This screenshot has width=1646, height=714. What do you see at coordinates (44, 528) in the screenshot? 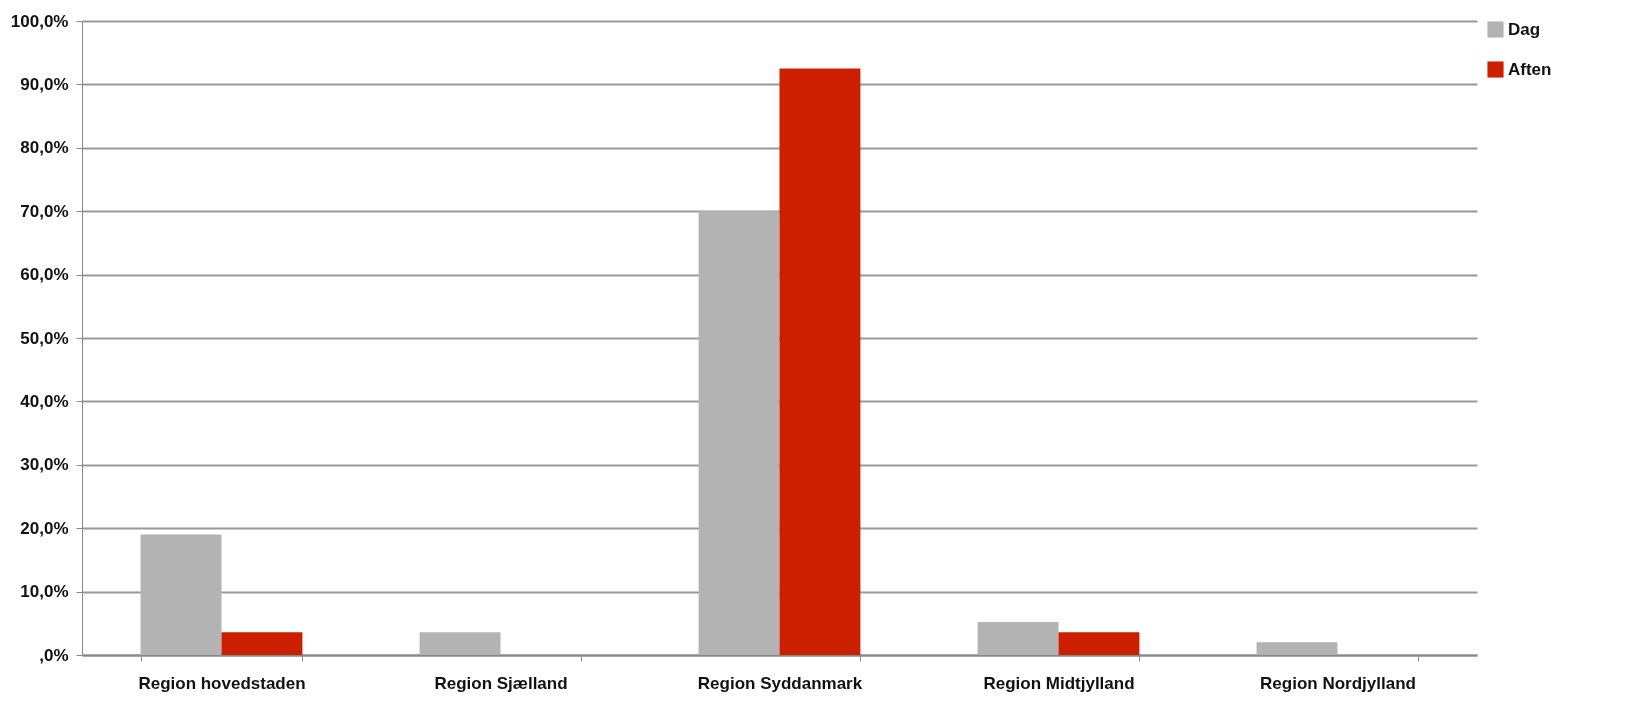
I see `y-tick-label: 20,0%` at bounding box center [44, 528].